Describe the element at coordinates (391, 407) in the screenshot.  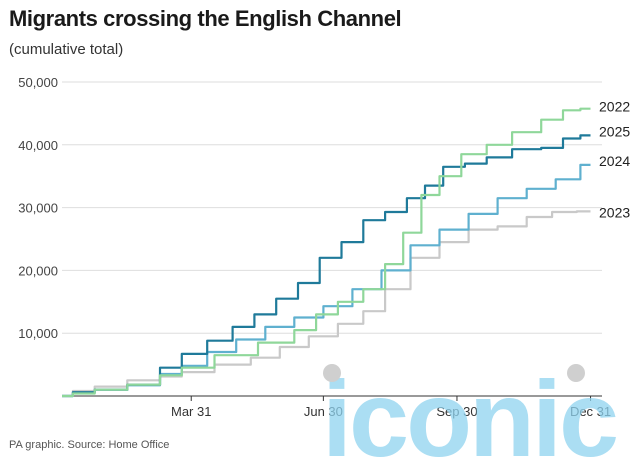
I see `x-axis-ticks: Mar 31 Jun 30 Sep 30 Dec 31` at that location.